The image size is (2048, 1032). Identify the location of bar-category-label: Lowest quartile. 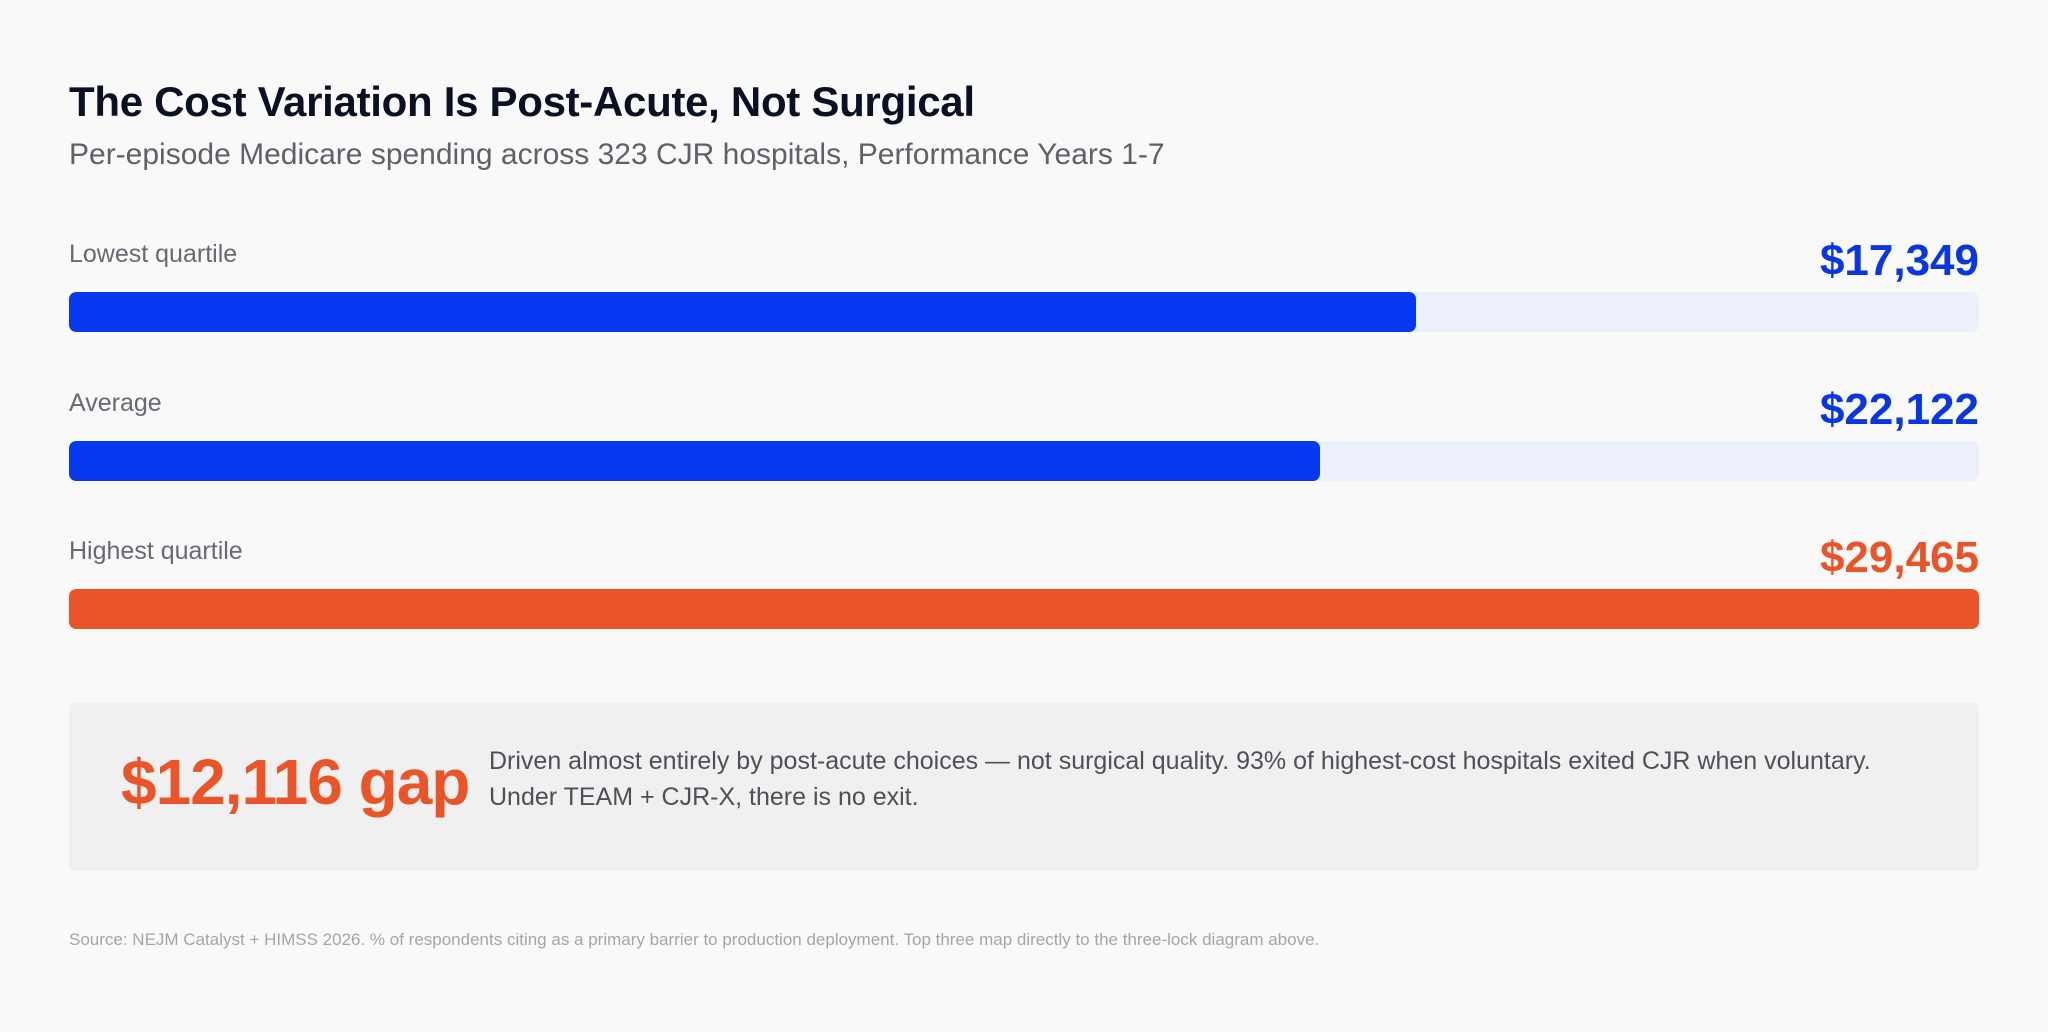
(153, 254).